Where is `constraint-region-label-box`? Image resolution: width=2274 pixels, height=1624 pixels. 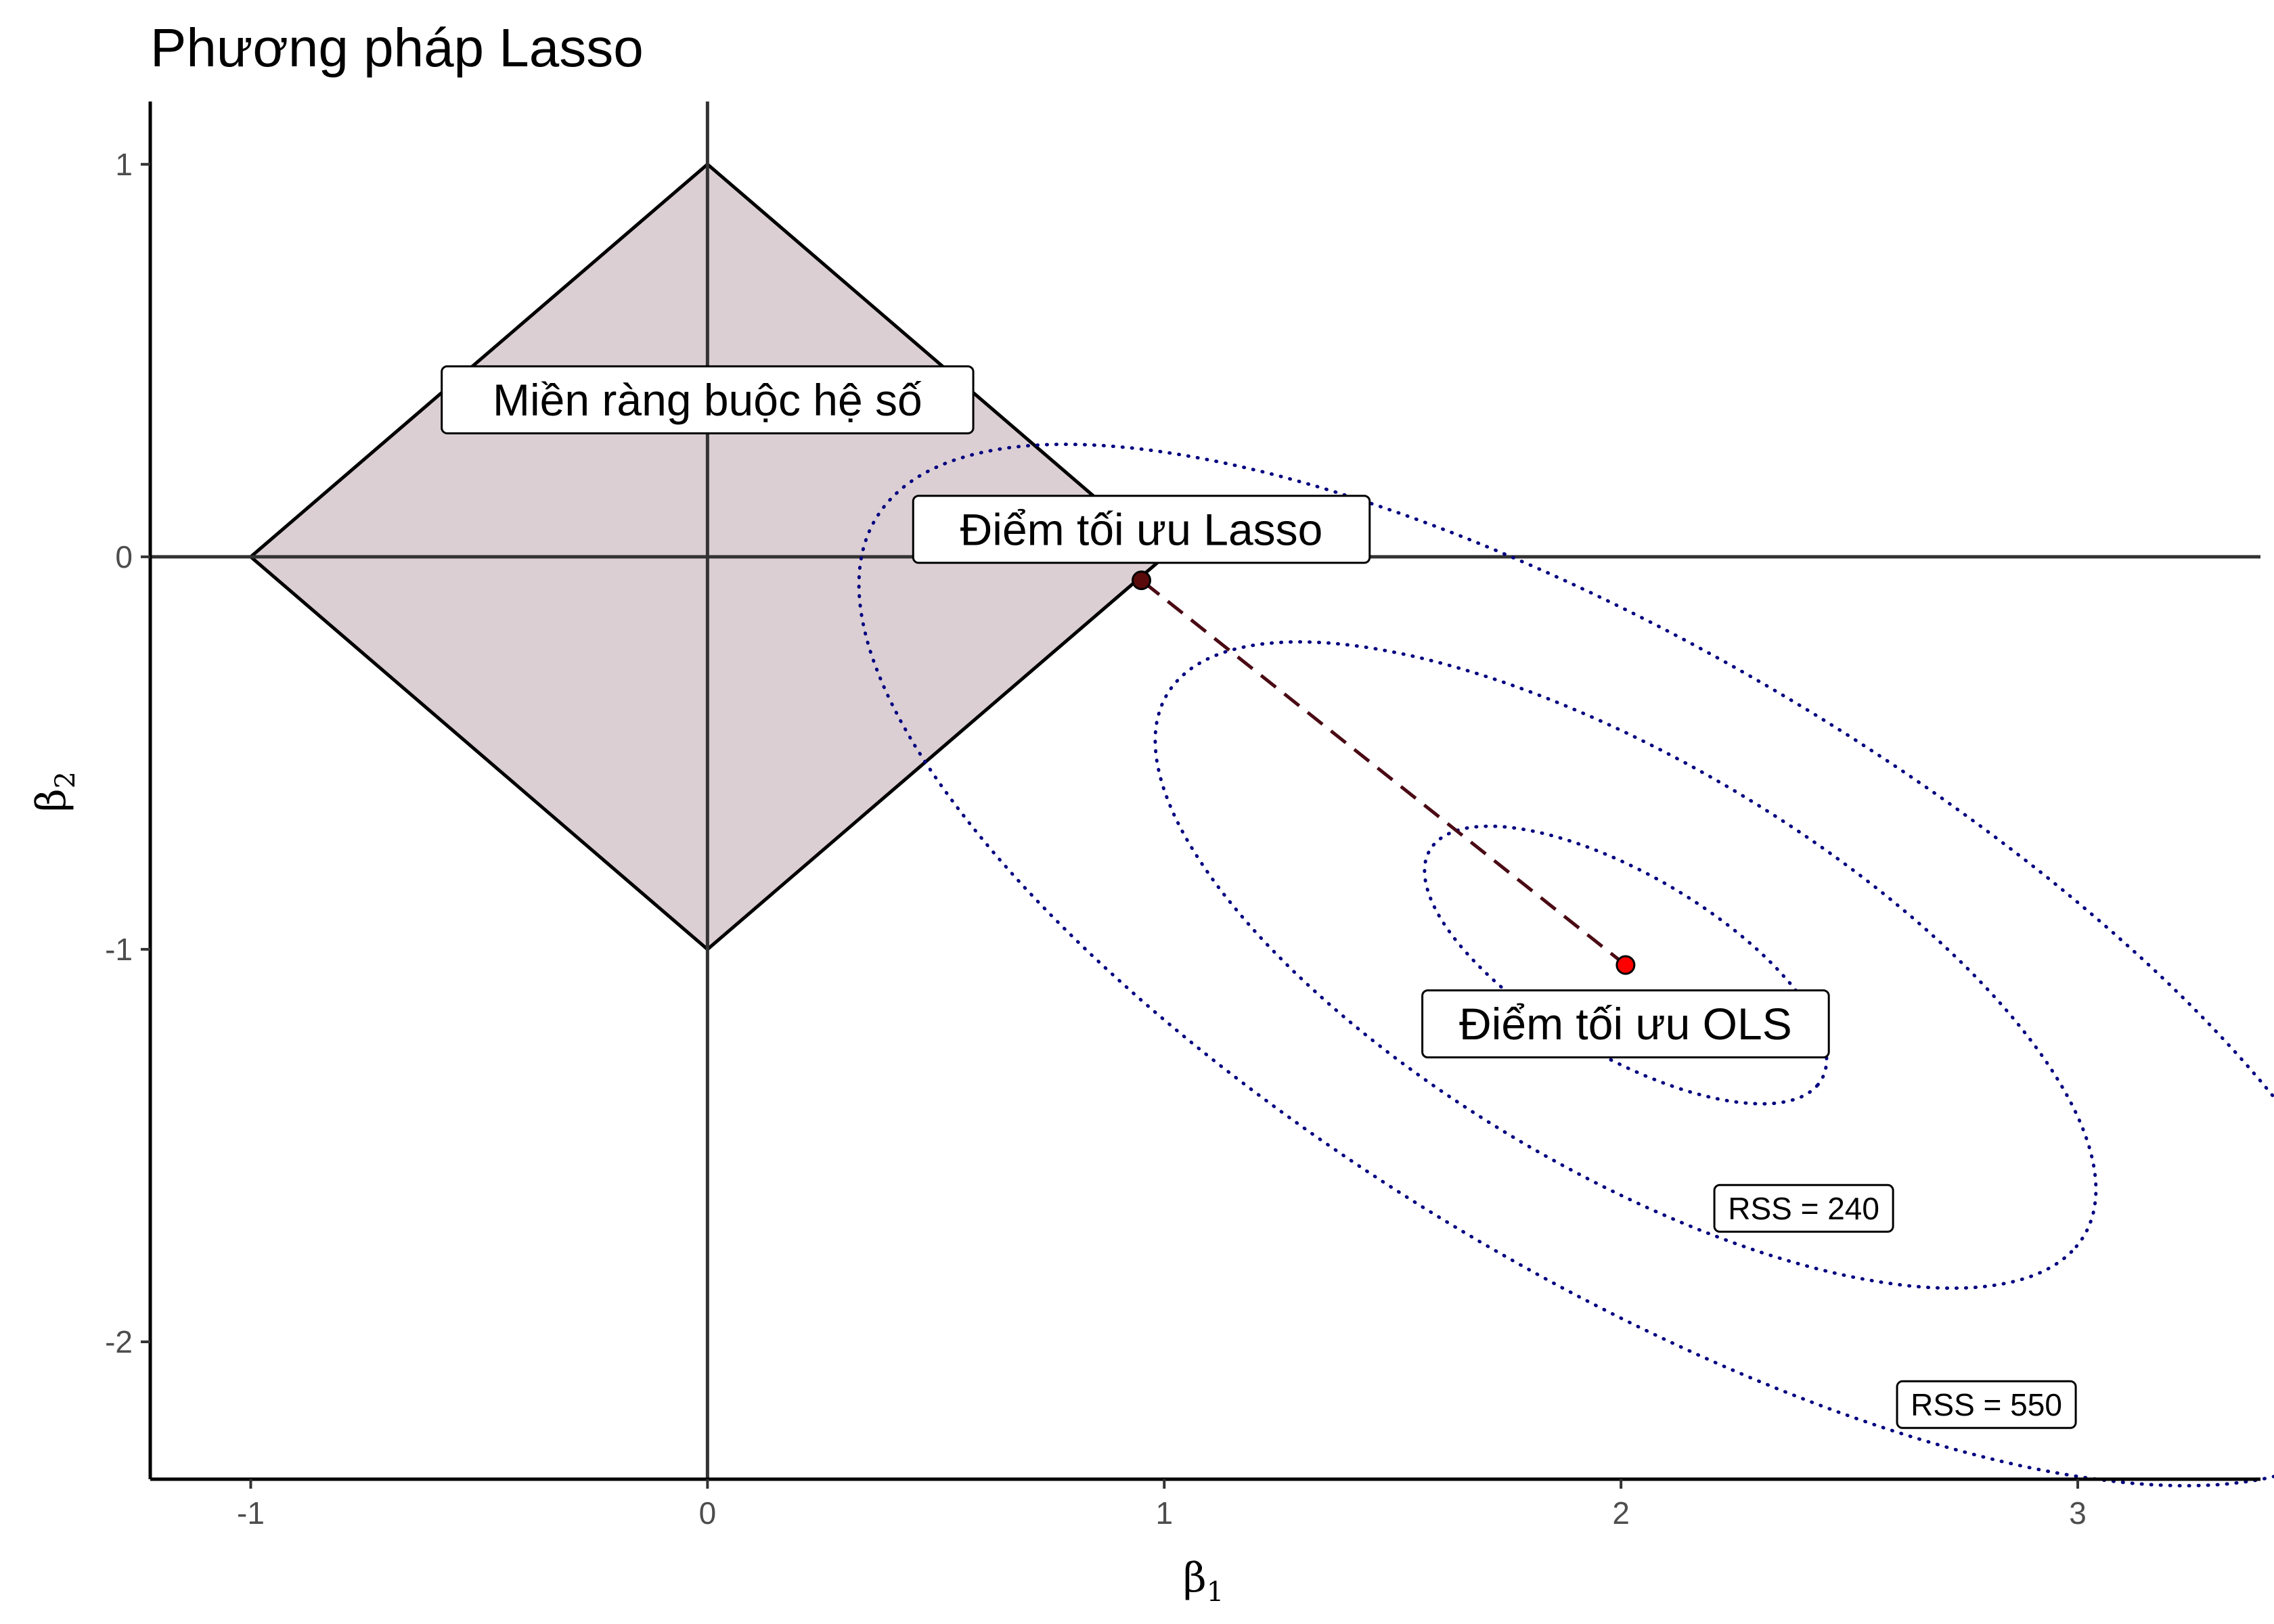 constraint-region-label-box is located at coordinates (708, 399).